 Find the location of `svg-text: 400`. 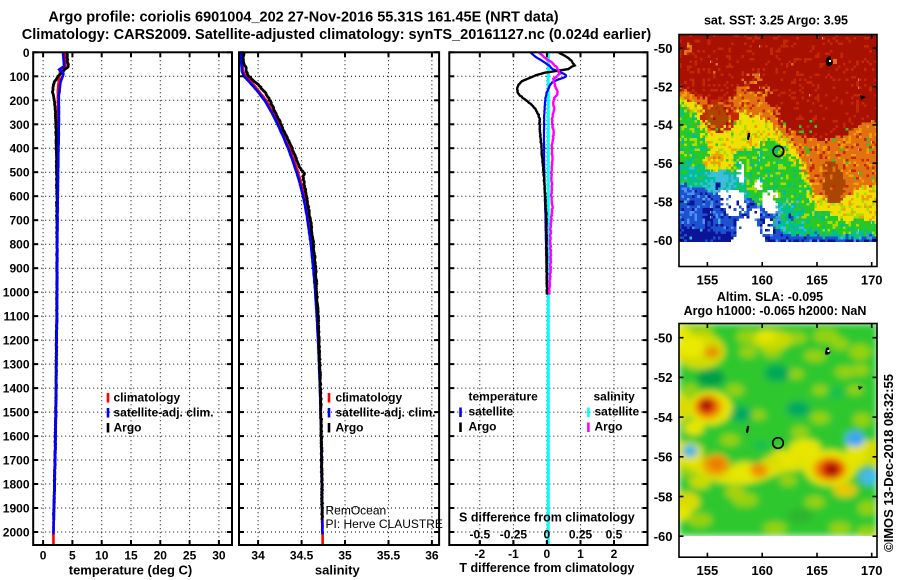

svg-text: 400 is located at coordinates (19, 149).